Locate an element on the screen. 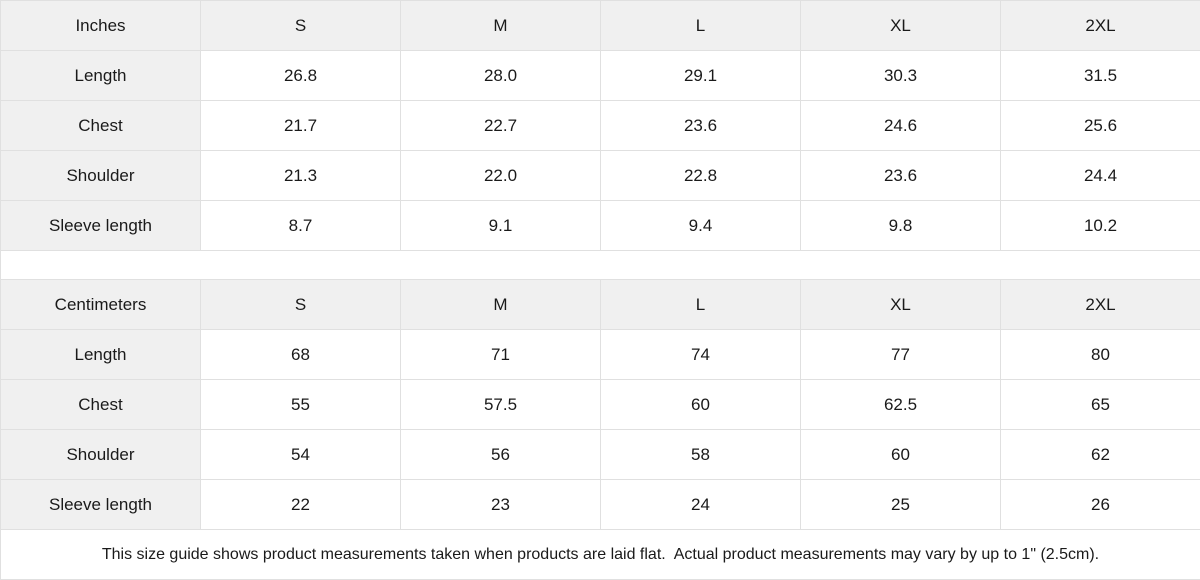  inches-measurement-row: Length 26.8 28.0 29.1 30.3 31.5 is located at coordinates (600, 75).